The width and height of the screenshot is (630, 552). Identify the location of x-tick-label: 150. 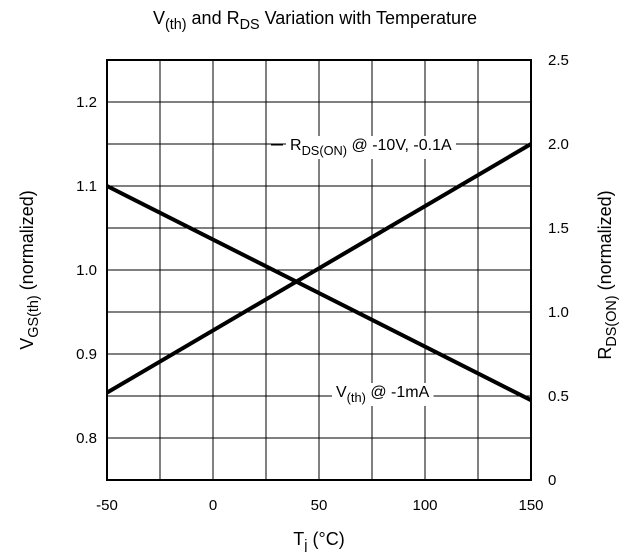
(530, 505).